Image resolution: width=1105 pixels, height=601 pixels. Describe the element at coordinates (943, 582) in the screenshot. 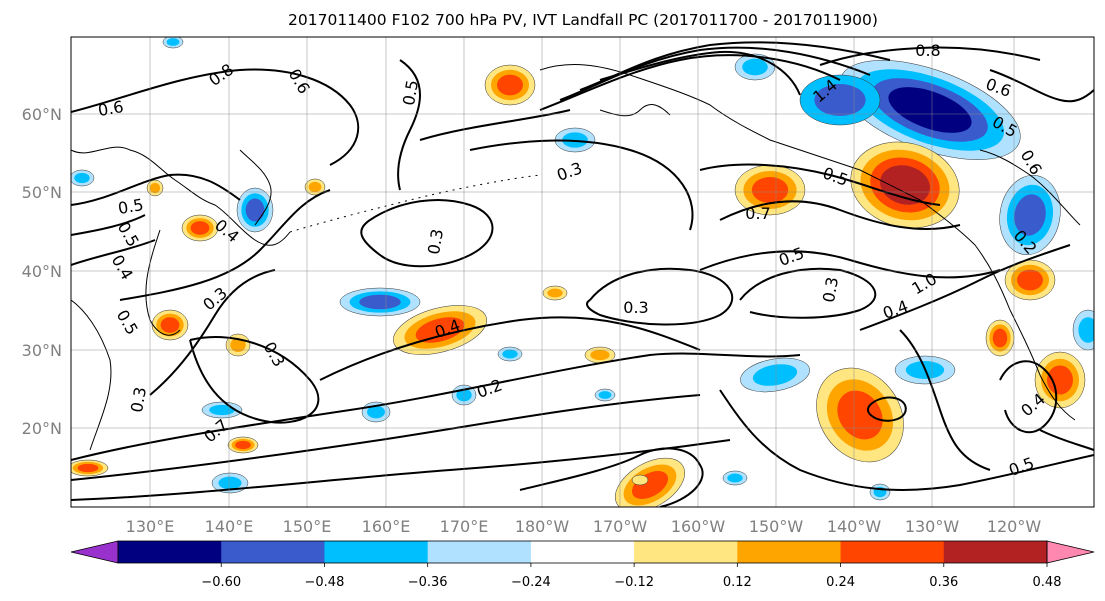

I see `colorbar-tick-label: 0.36` at that location.